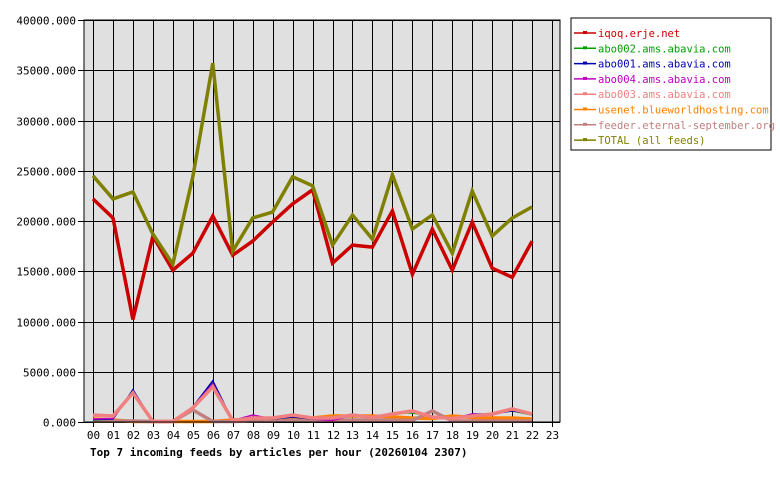 The width and height of the screenshot is (780, 480). I want to click on legend-item: usenet.blueworldhosting.com, so click(671, 111).